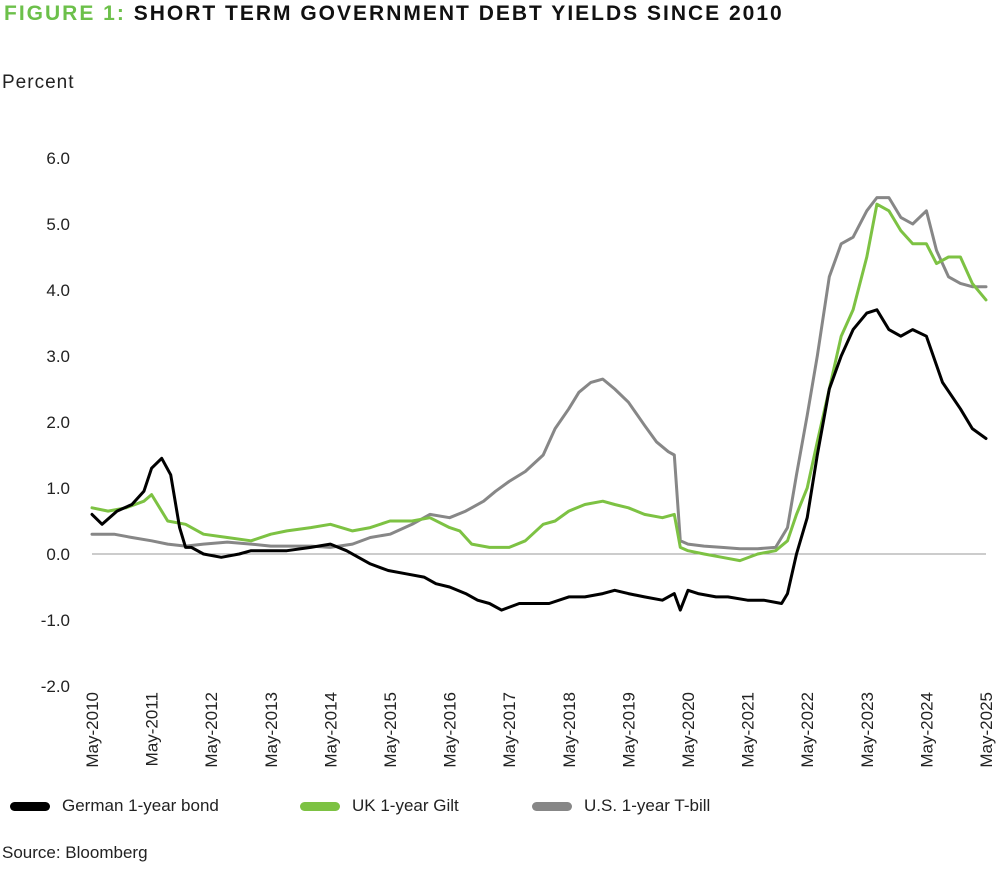 Image resolution: width=1000 pixels, height=872 pixels. What do you see at coordinates (569, 730) in the screenshot?
I see `x-tick-label: May-2018` at bounding box center [569, 730].